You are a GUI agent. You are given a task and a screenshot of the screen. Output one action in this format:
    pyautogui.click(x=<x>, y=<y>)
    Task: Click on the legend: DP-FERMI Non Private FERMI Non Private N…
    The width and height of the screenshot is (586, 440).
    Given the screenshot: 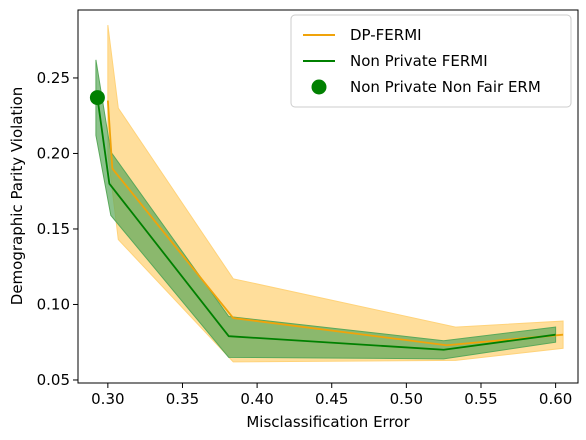 What is the action you would take?
    pyautogui.click(x=431, y=61)
    